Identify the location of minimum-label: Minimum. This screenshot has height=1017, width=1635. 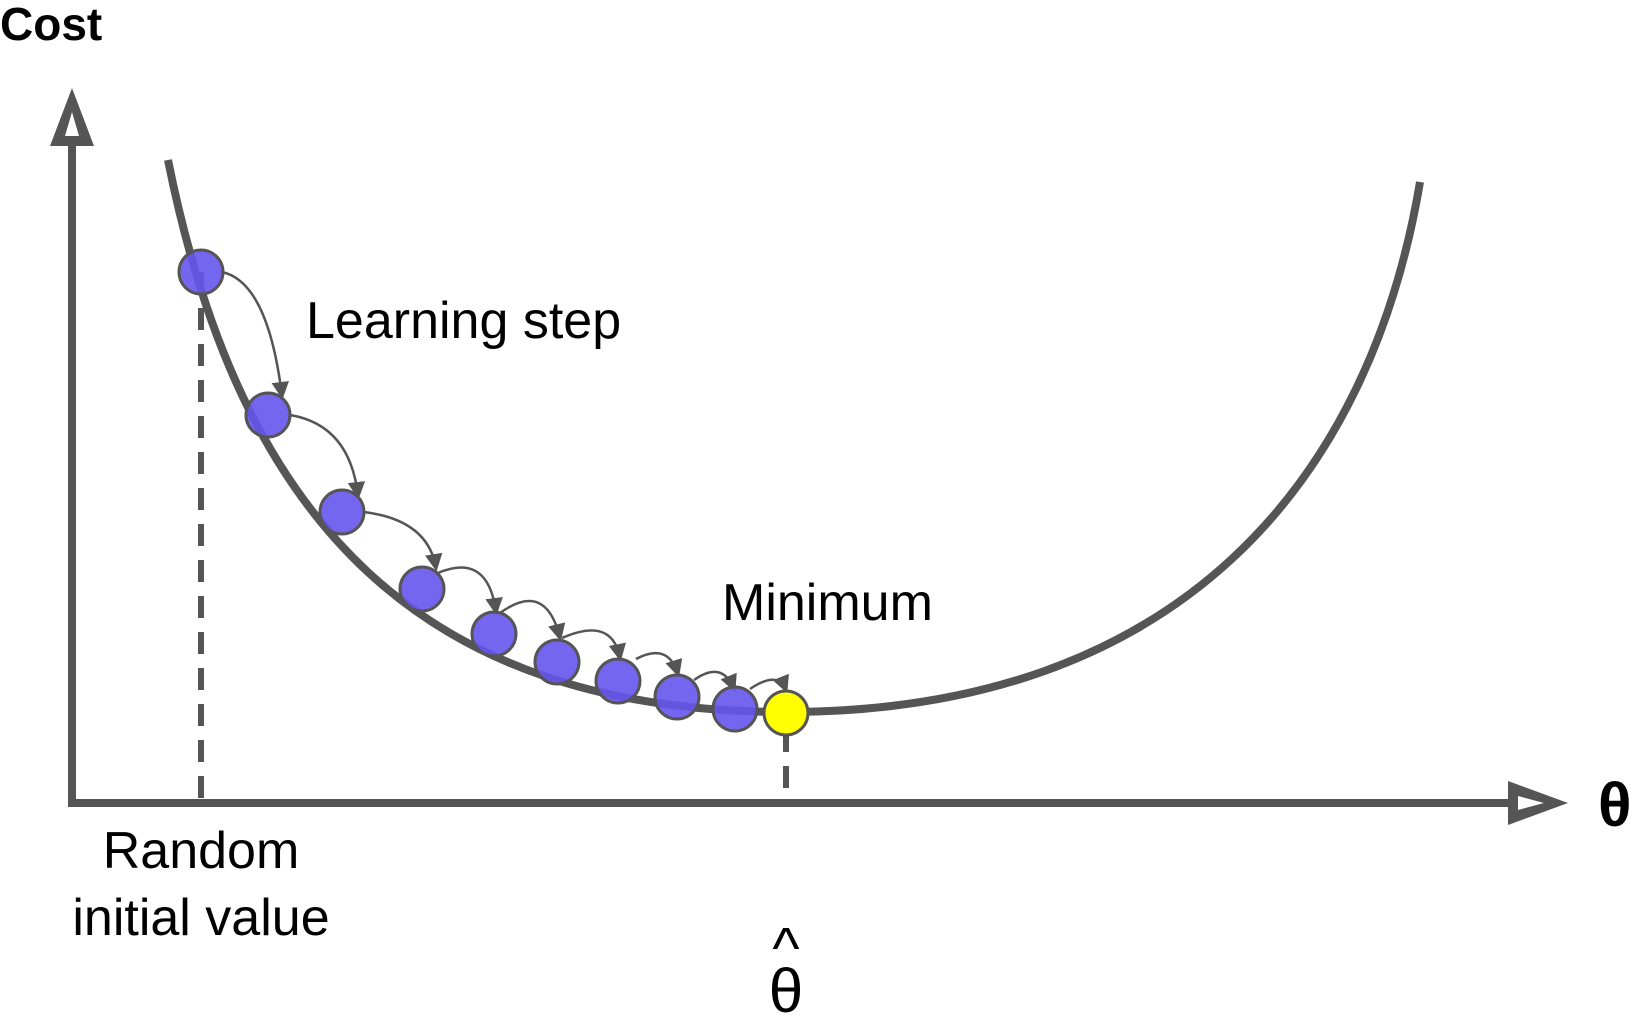
(827, 603).